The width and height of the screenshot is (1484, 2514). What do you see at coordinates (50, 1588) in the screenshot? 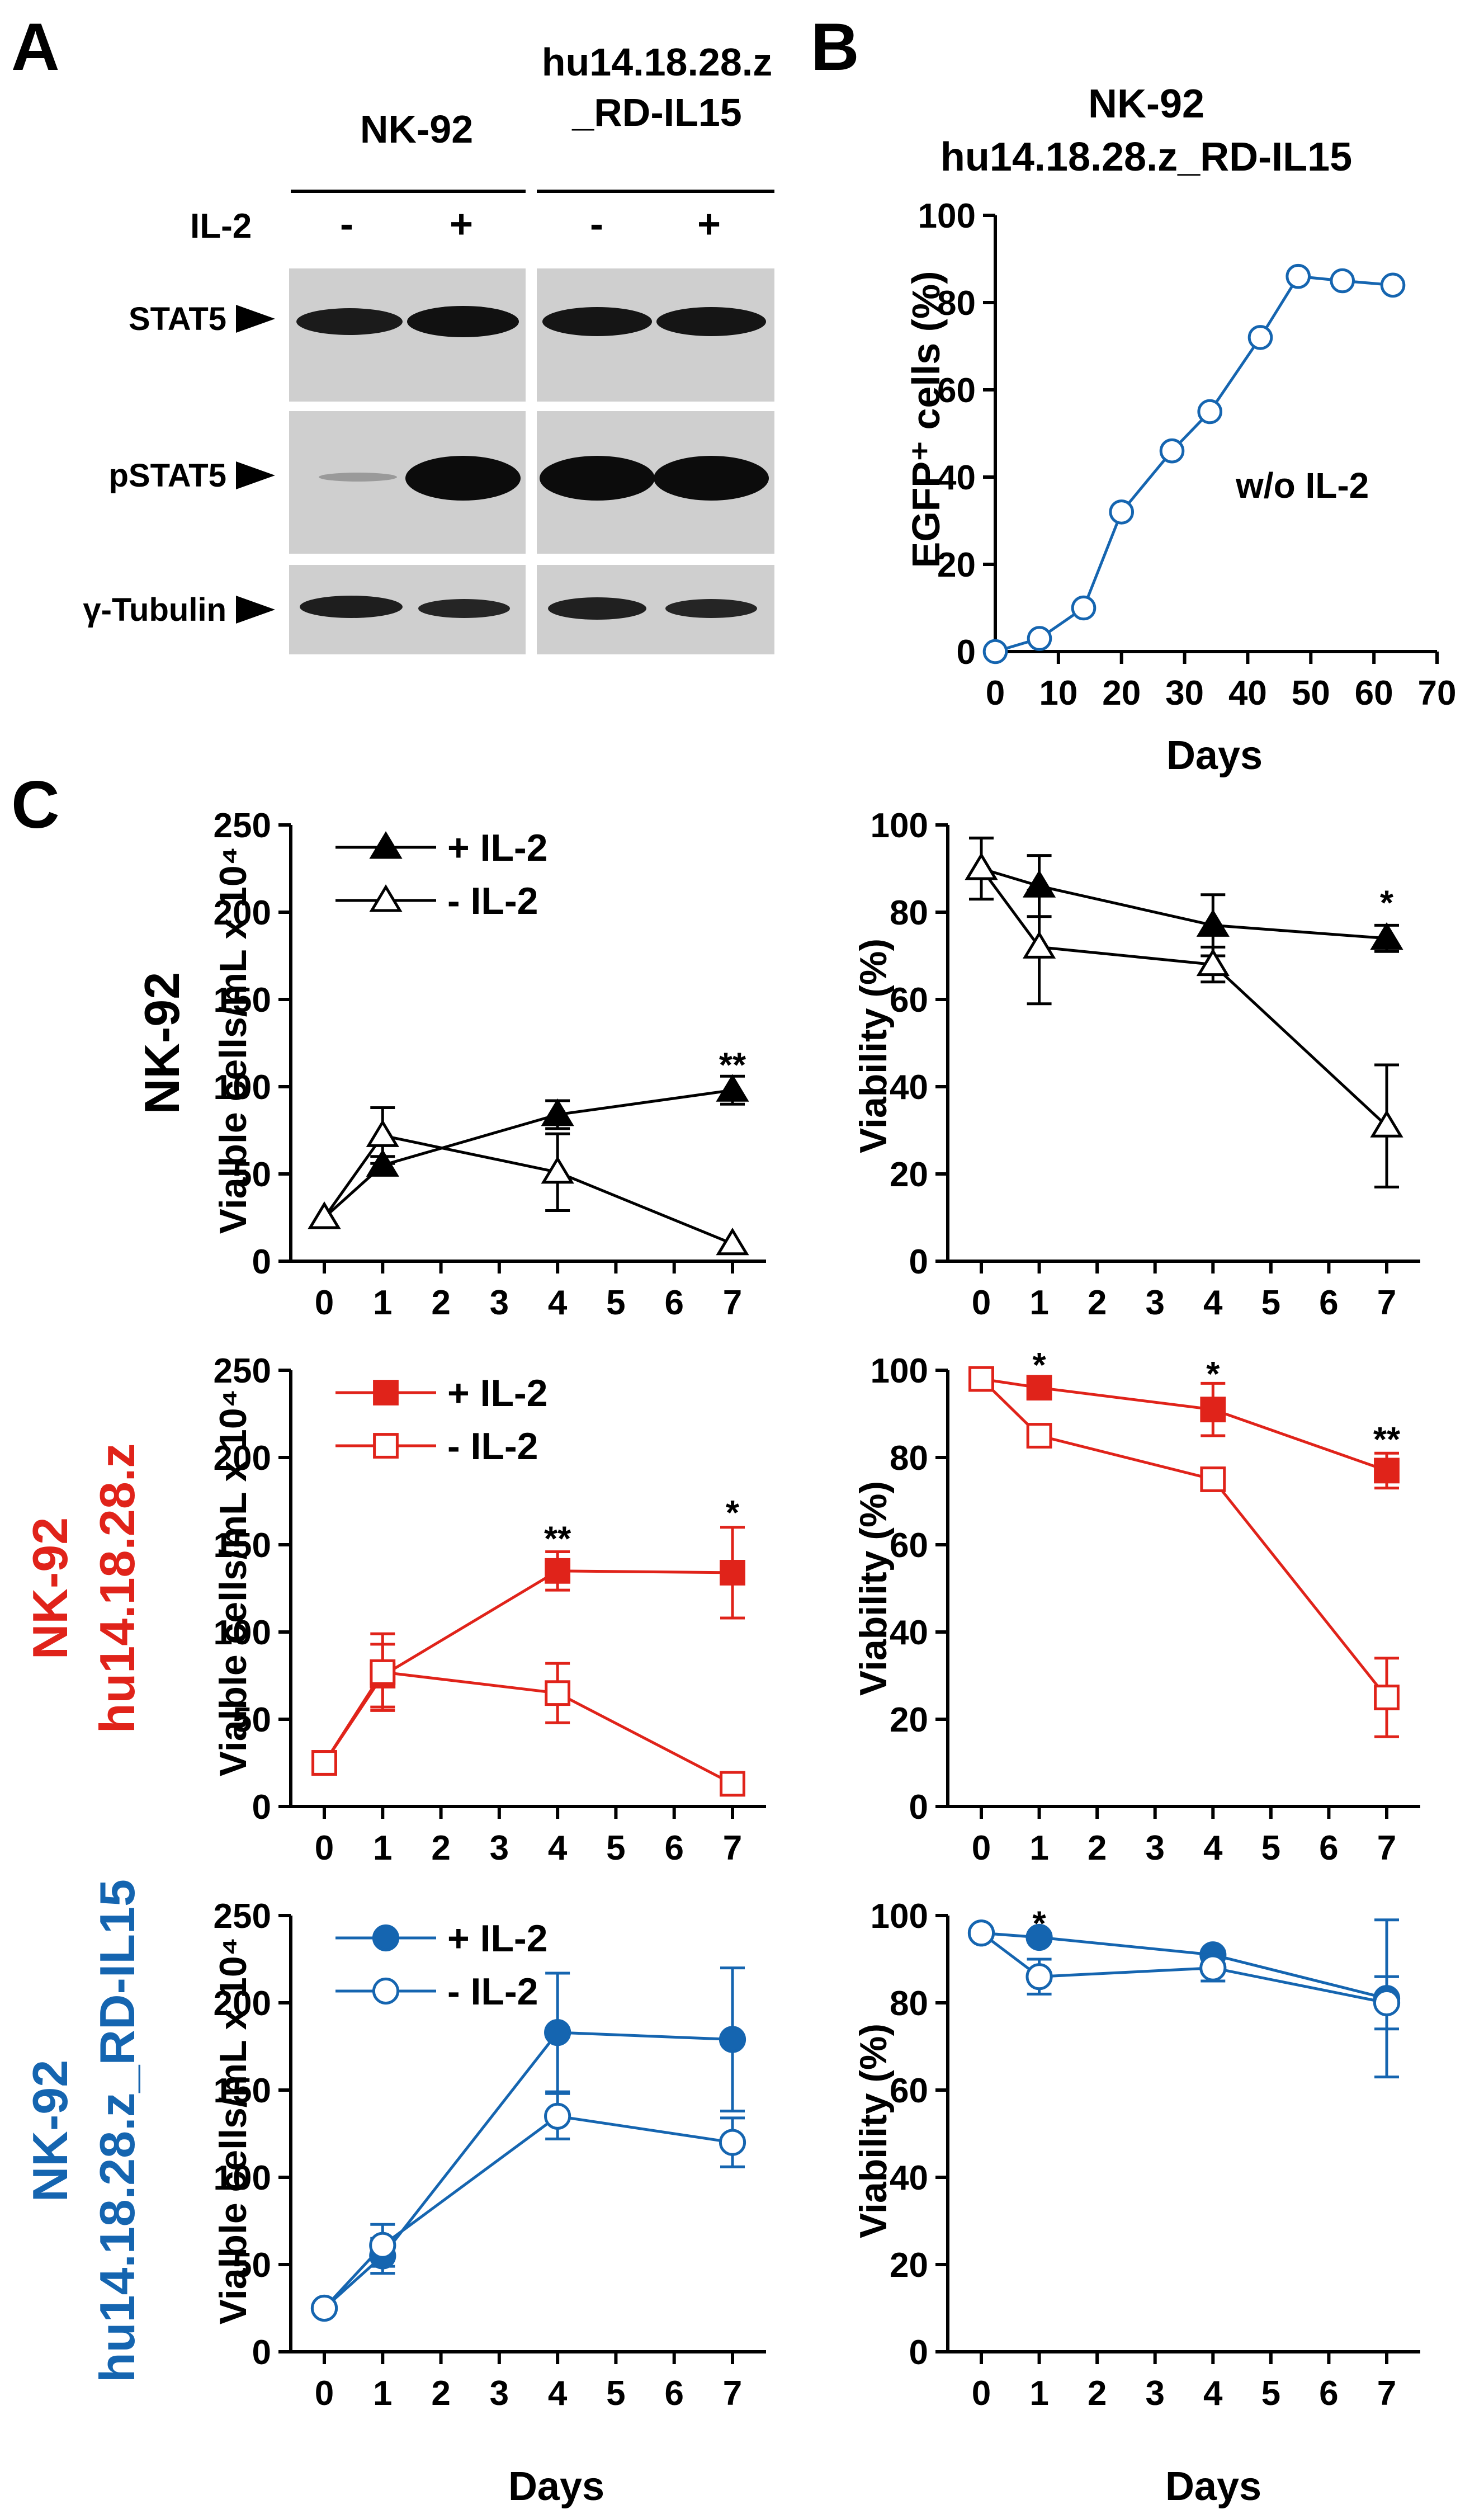
I see `row-label-car-line1: NK-92` at bounding box center [50, 1588].